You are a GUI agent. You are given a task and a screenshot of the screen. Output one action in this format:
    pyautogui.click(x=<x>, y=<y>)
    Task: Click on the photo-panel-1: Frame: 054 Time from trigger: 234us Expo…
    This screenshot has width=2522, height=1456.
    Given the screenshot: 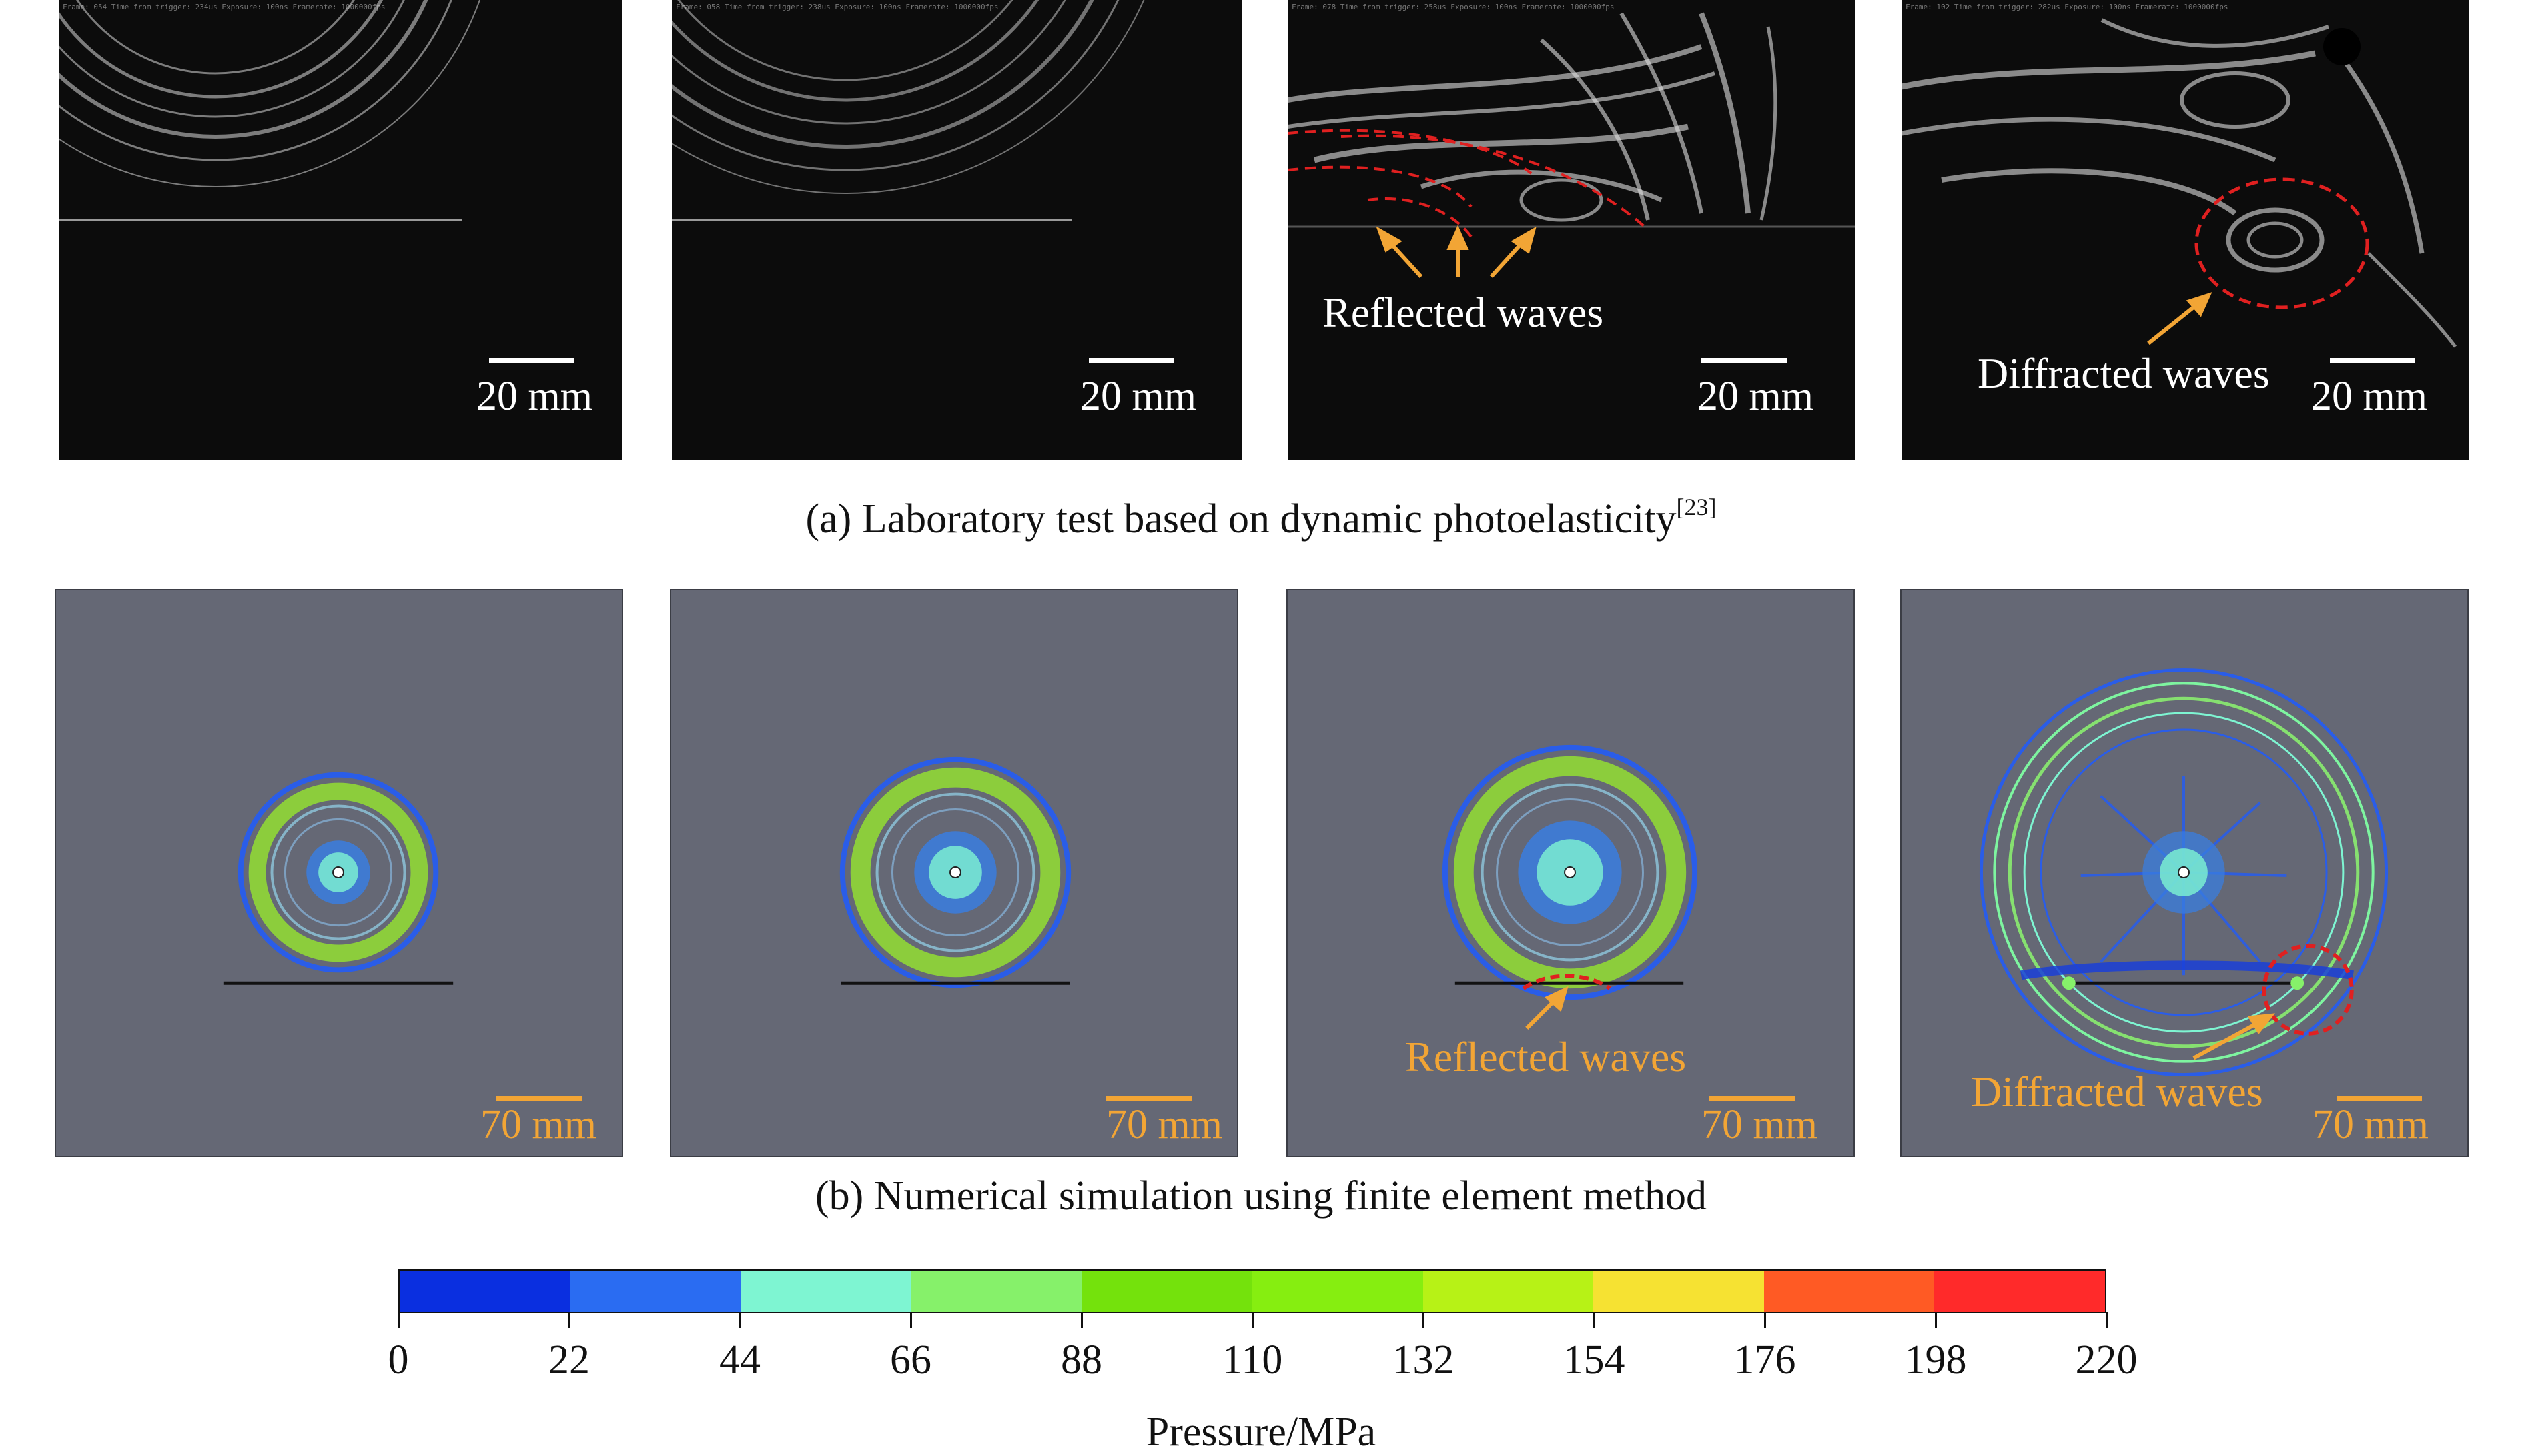 What is the action you would take?
    pyautogui.click(x=340, y=230)
    